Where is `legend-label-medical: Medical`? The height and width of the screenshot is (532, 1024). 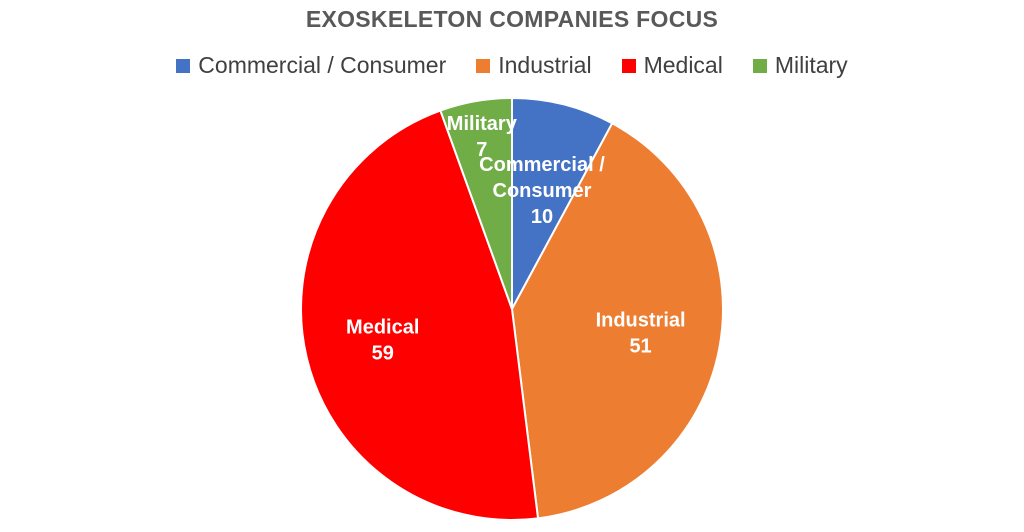 legend-label-medical: Medical is located at coordinates (683, 65).